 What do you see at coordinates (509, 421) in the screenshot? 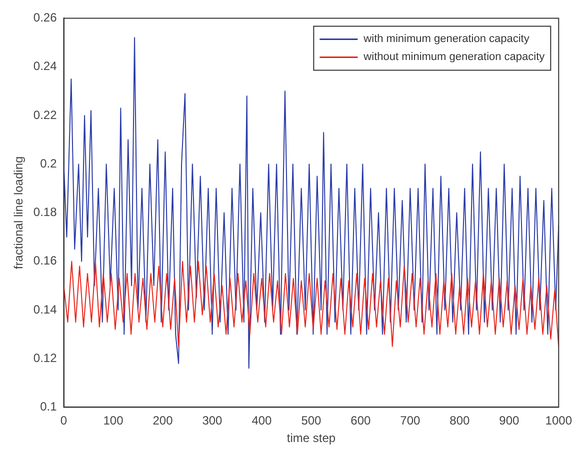
I see `x-tick-label: 900` at bounding box center [509, 421].